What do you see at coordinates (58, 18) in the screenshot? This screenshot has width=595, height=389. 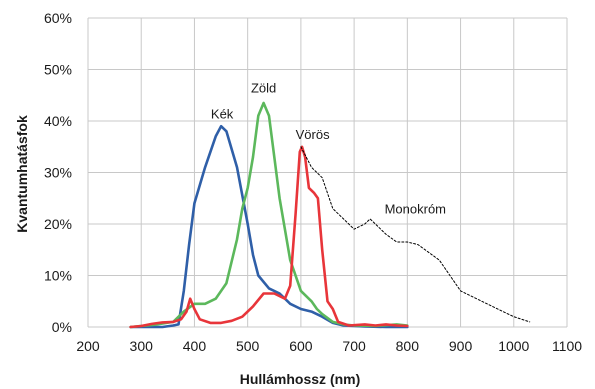 I see `y-tick-label: 60%` at bounding box center [58, 18].